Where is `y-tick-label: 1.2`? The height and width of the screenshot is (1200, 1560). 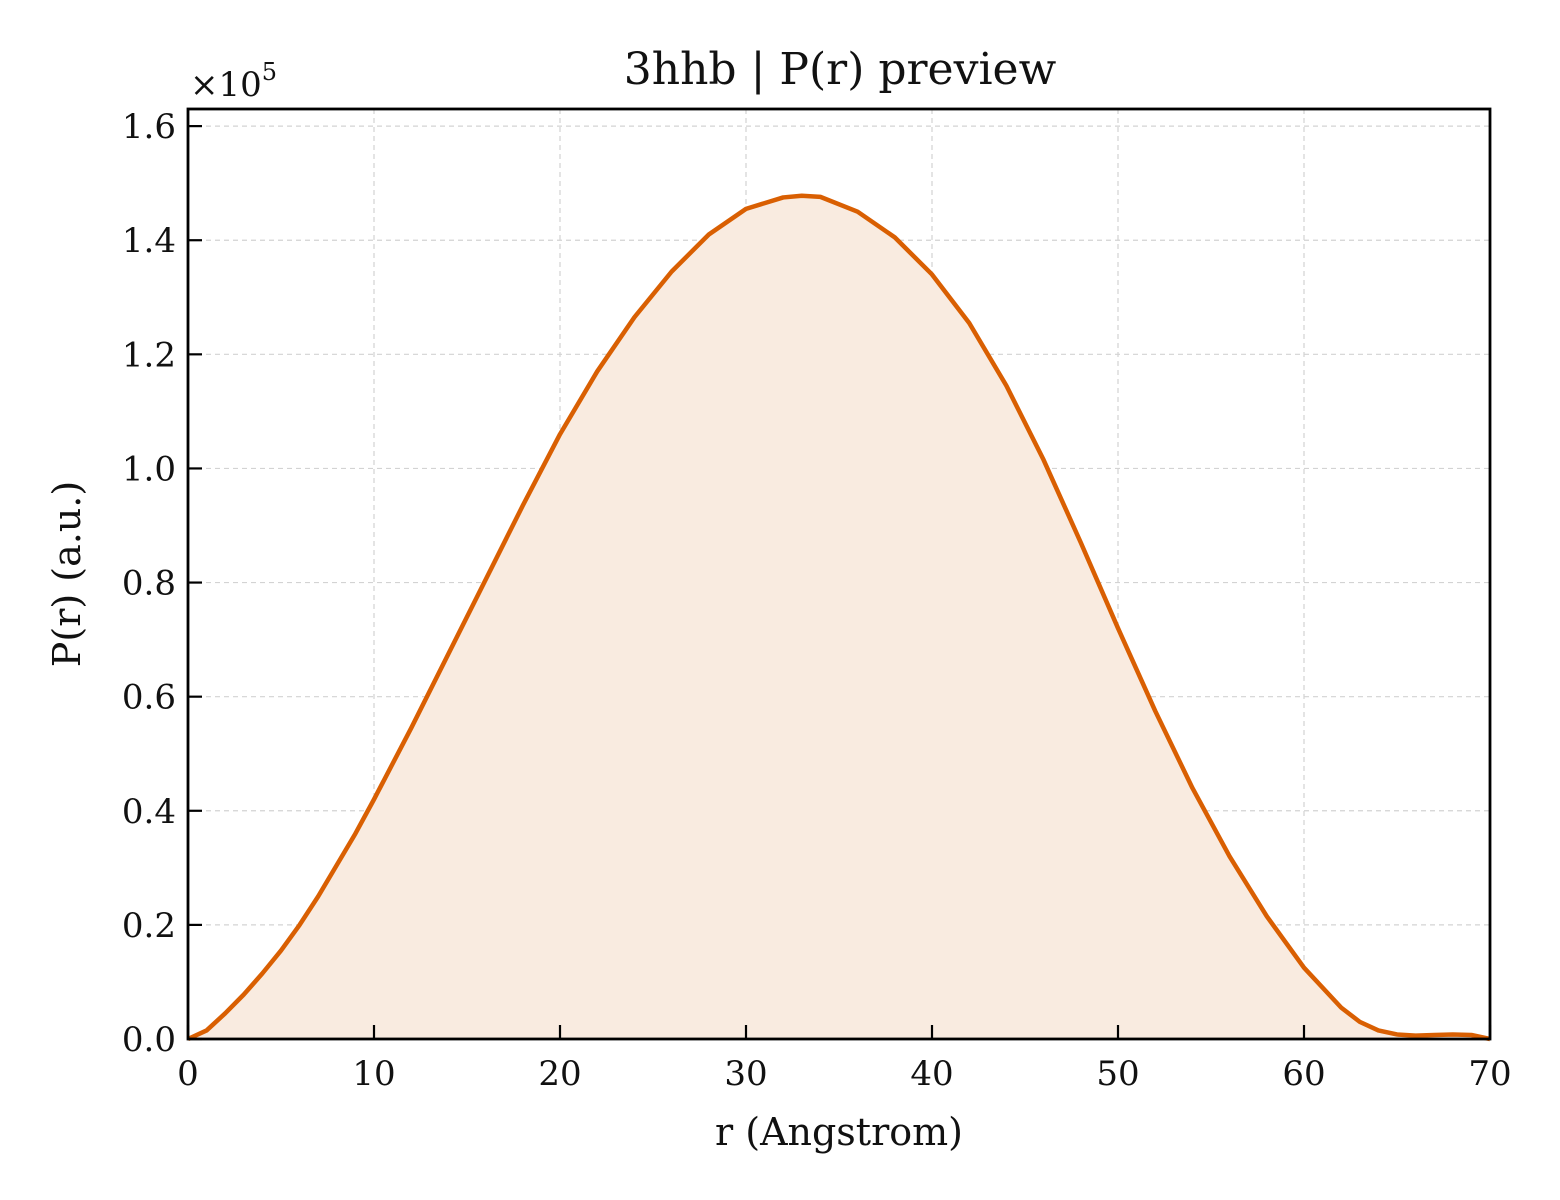
y-tick-label: 1.2 is located at coordinates (149, 355).